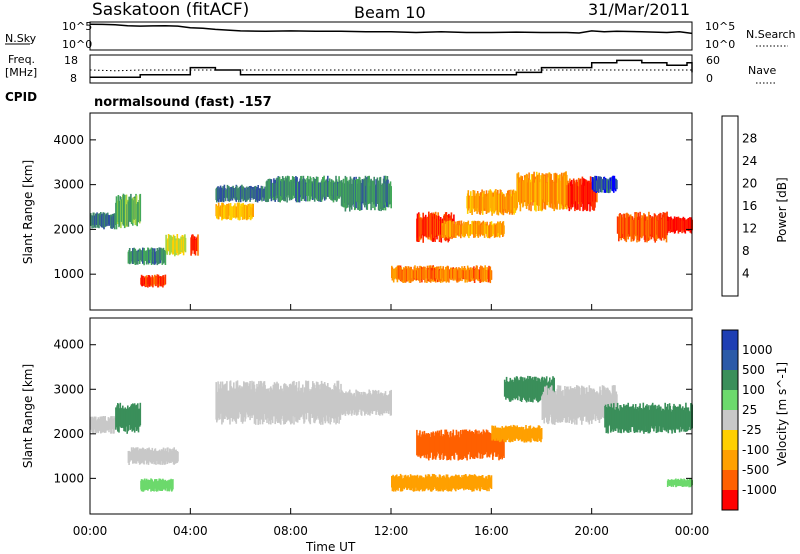 This screenshot has width=800, height=554. Describe the element at coordinates (390, 12) in the screenshot. I see `beam-title: Beam 10` at that location.